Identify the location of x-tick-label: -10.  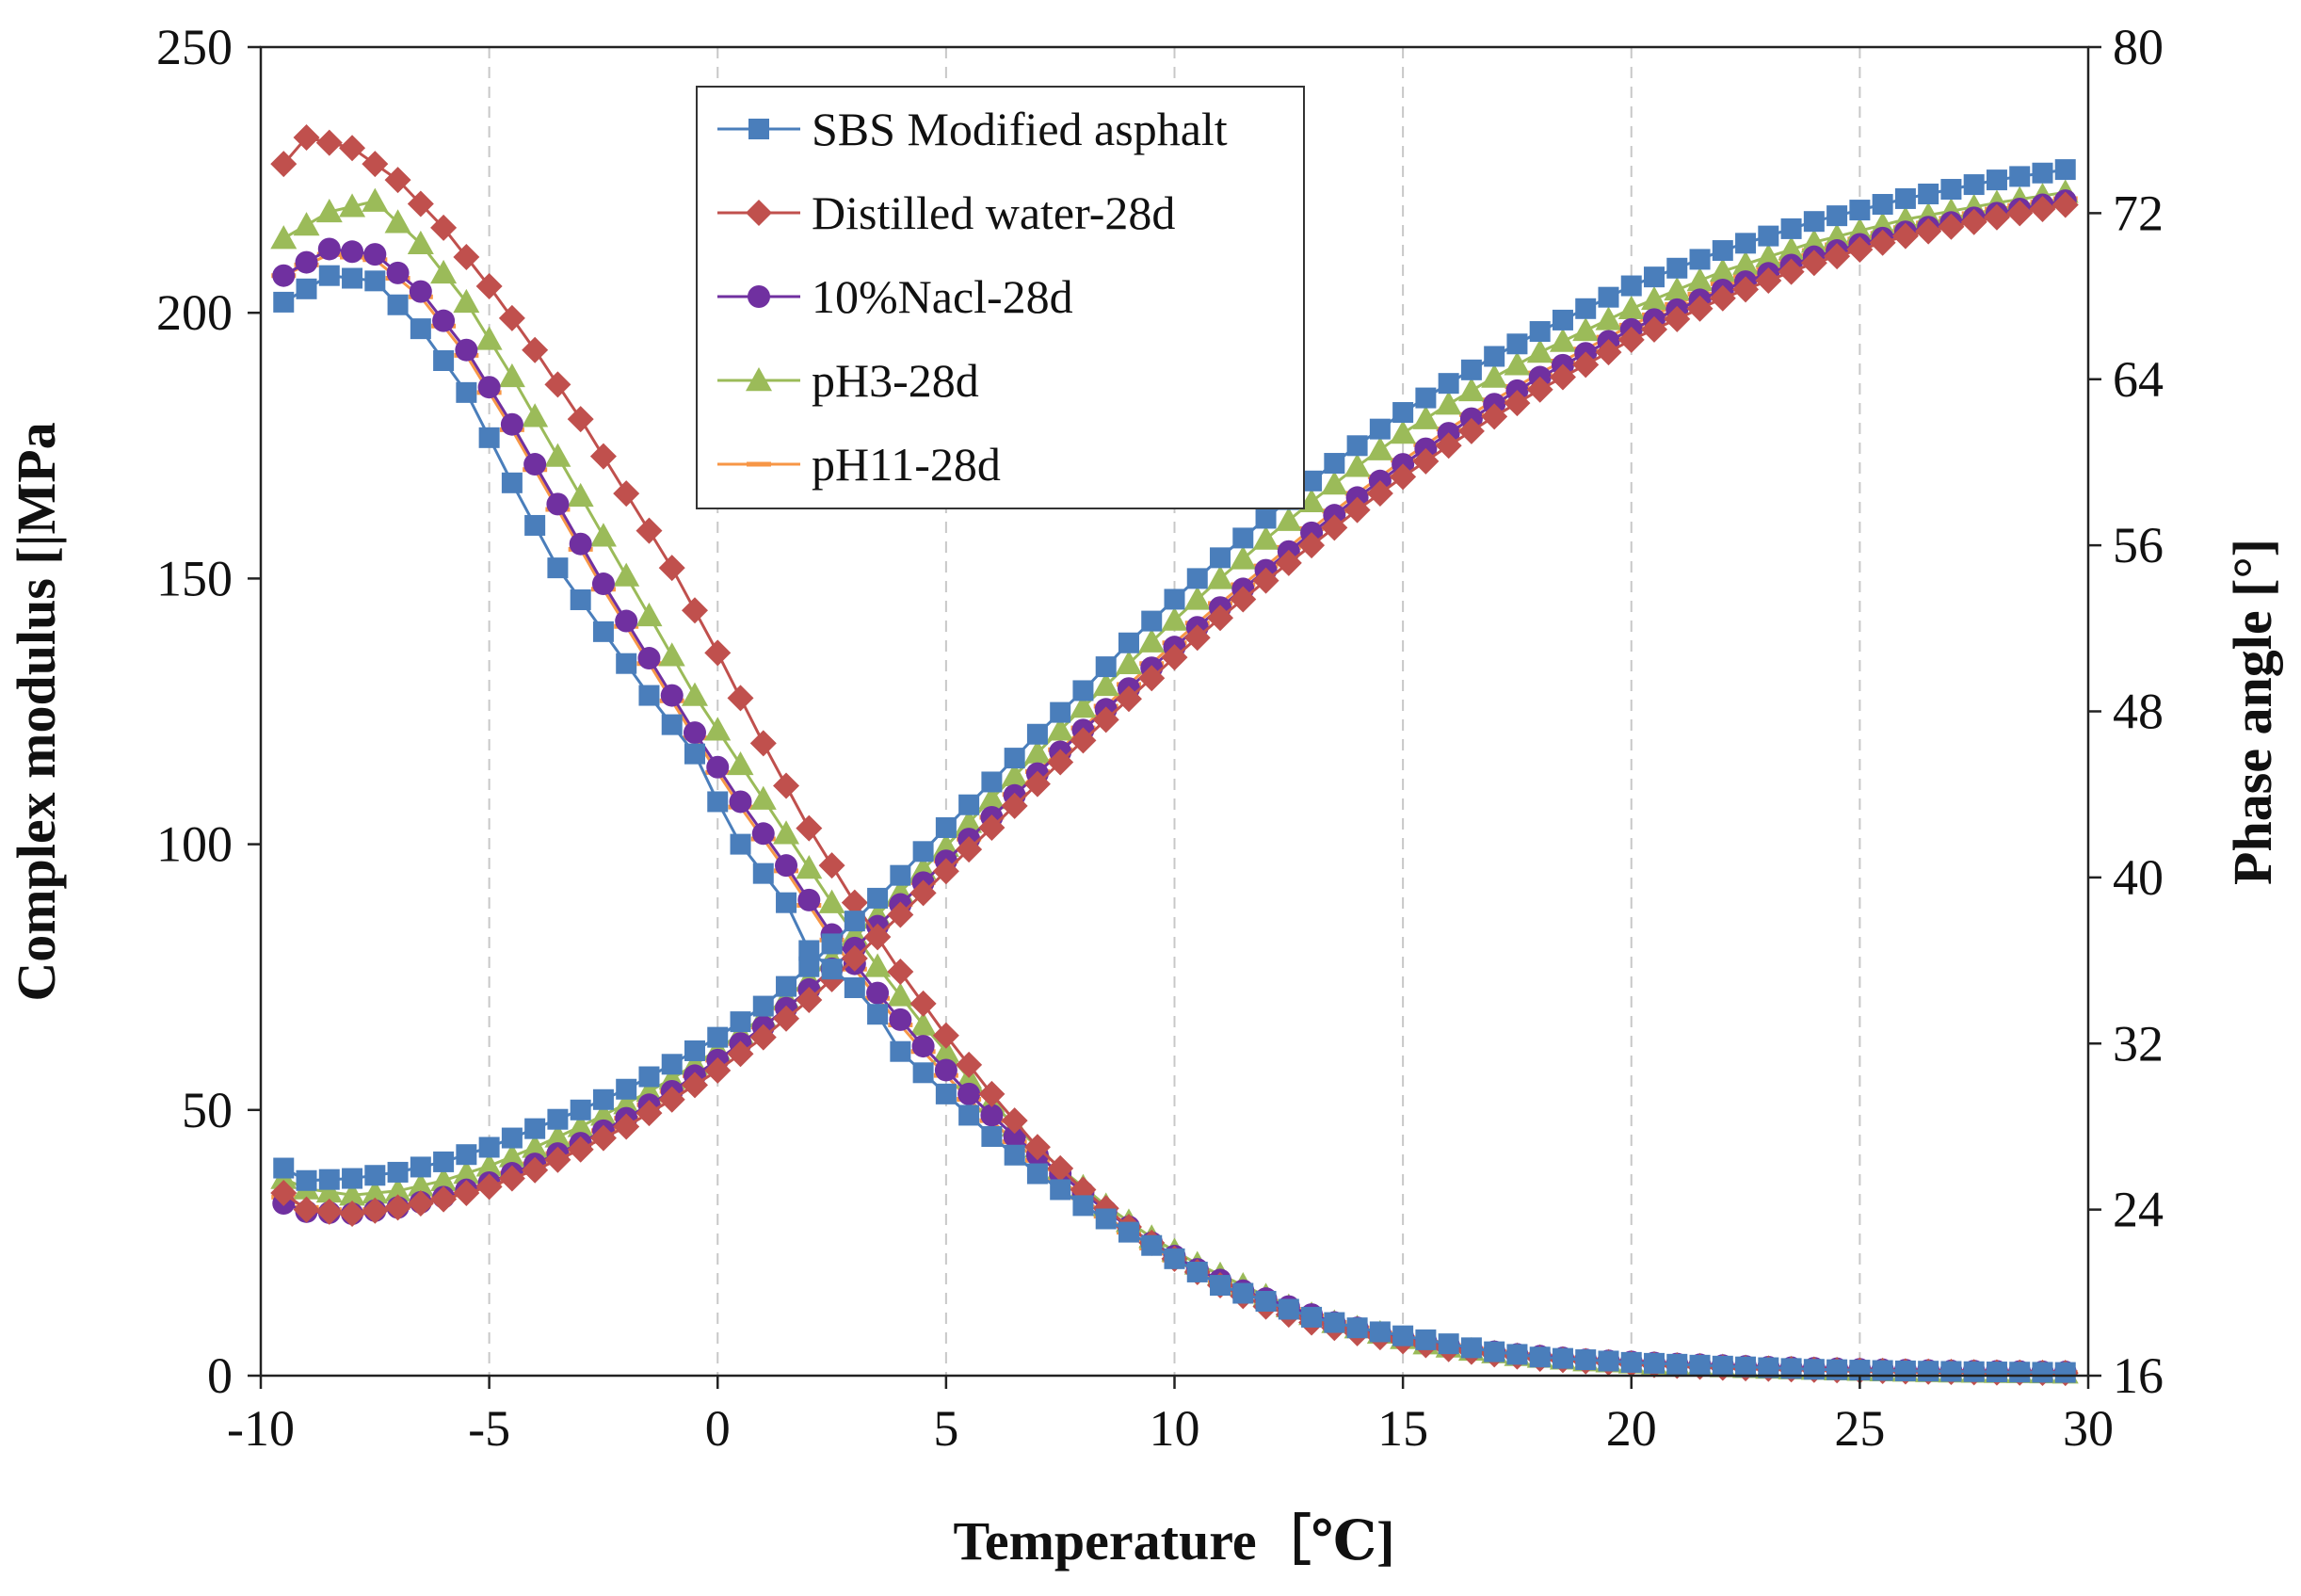
(261, 1428).